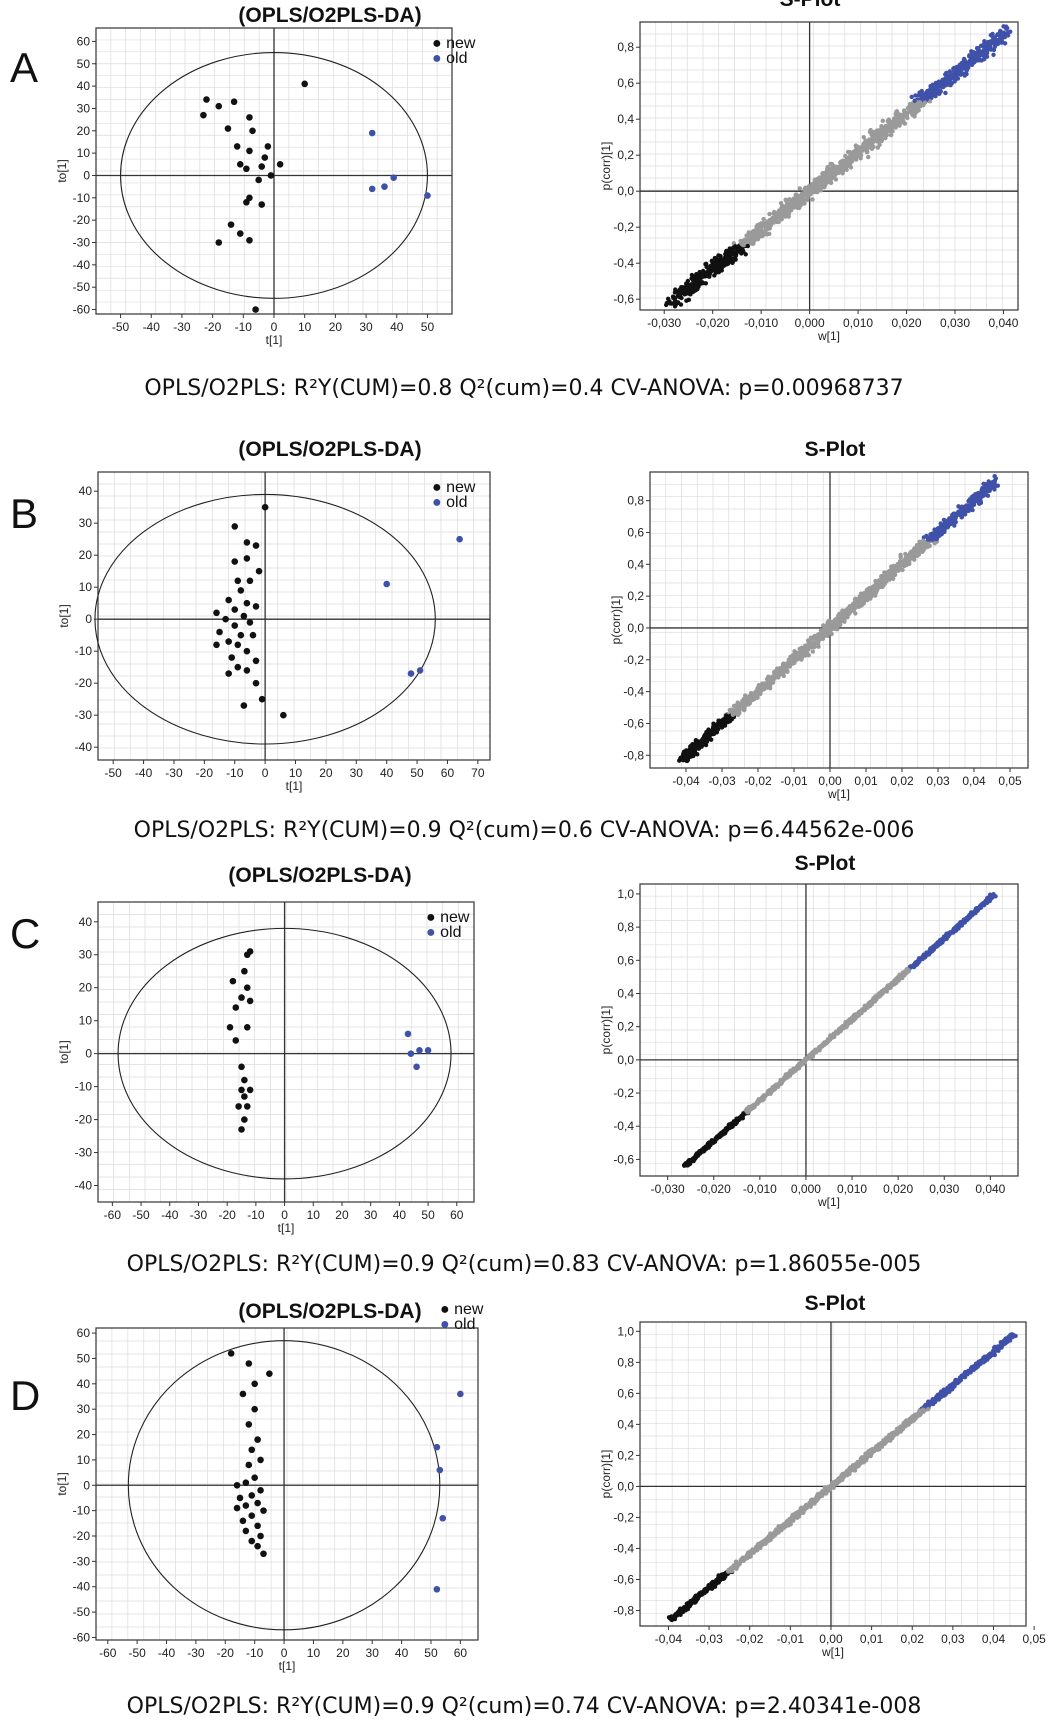 The height and width of the screenshot is (1731, 1048). Describe the element at coordinates (24, 67) in the screenshot. I see `panel-letter-a: A` at that location.